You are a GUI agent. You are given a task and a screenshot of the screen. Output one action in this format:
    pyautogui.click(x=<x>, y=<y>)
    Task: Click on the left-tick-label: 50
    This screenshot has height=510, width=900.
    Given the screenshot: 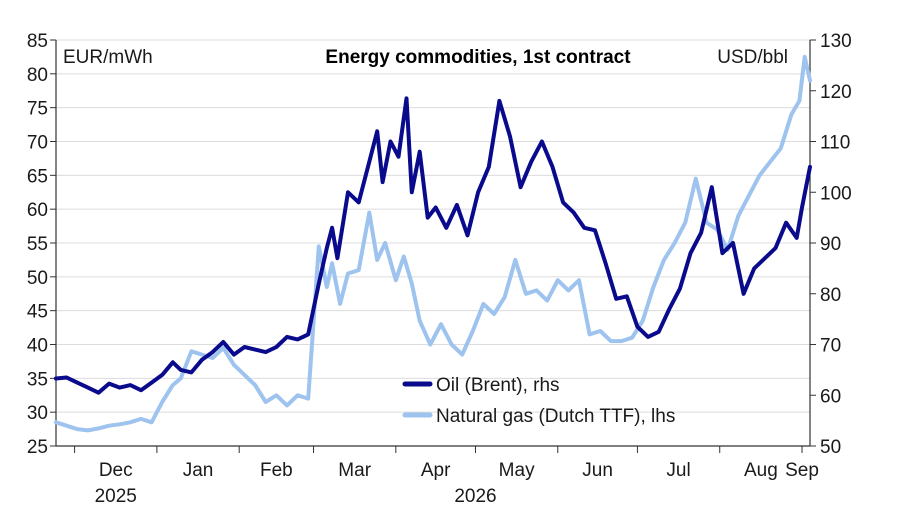 What is the action you would take?
    pyautogui.click(x=37, y=278)
    